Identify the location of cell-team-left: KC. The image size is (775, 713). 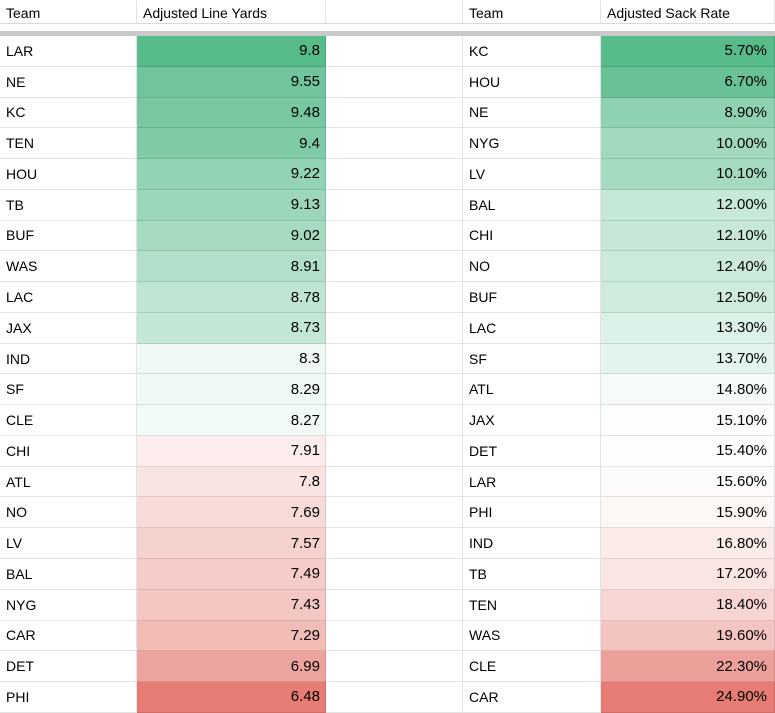
(68, 113).